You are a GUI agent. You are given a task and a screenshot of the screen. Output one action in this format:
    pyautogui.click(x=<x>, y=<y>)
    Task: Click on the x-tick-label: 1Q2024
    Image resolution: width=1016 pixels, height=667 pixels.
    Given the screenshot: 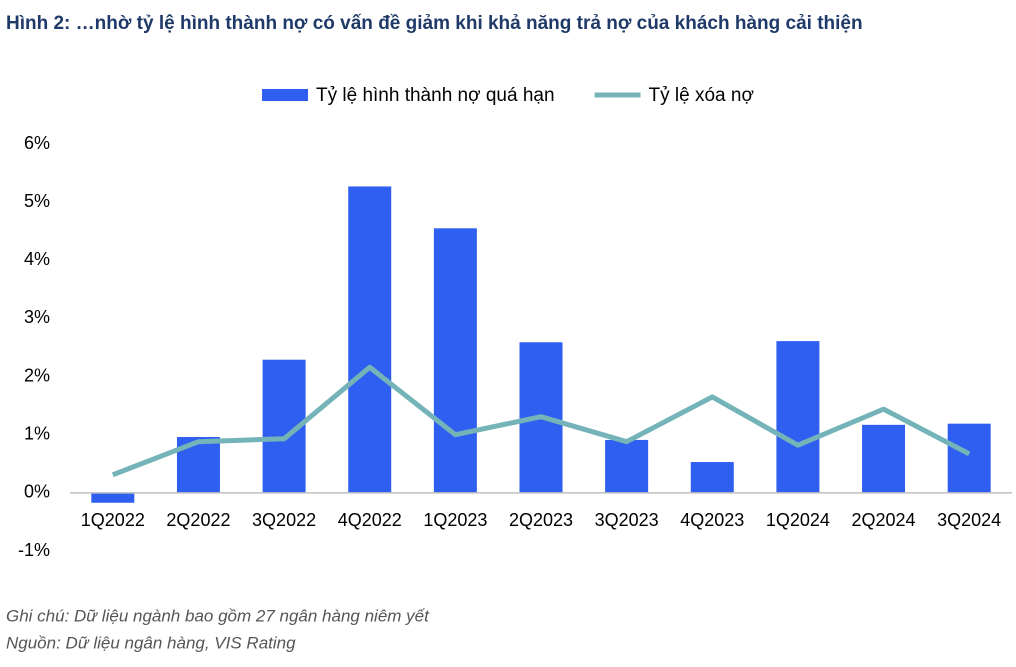 What is the action you would take?
    pyautogui.click(x=798, y=520)
    